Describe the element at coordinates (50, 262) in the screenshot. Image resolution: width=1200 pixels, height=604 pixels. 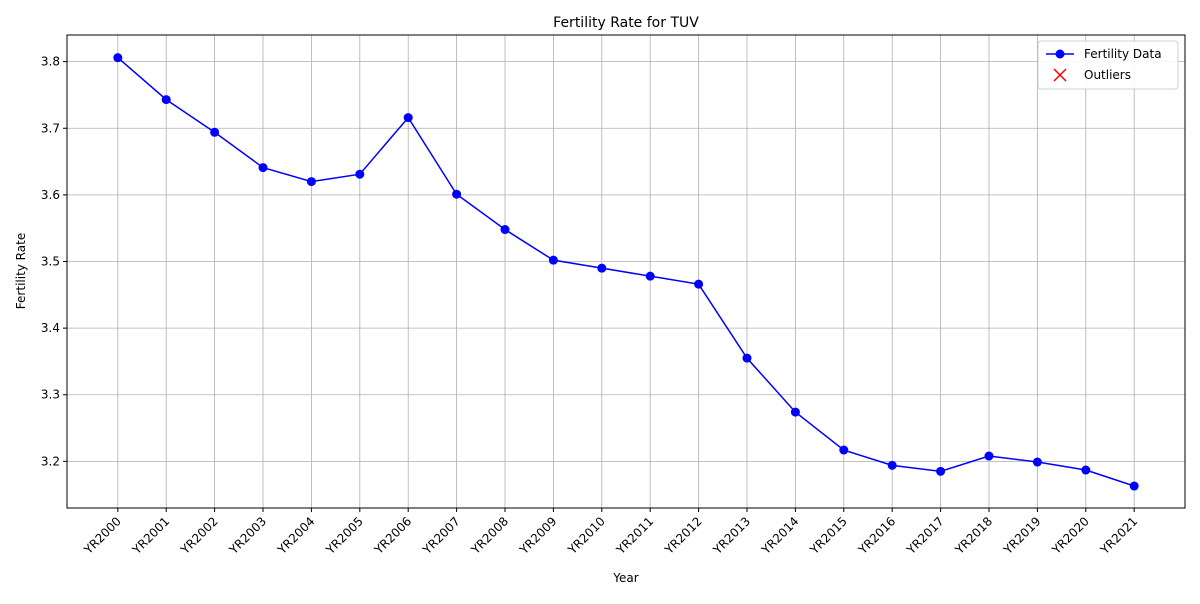
I see `y-tick-label: 3.5` at that location.